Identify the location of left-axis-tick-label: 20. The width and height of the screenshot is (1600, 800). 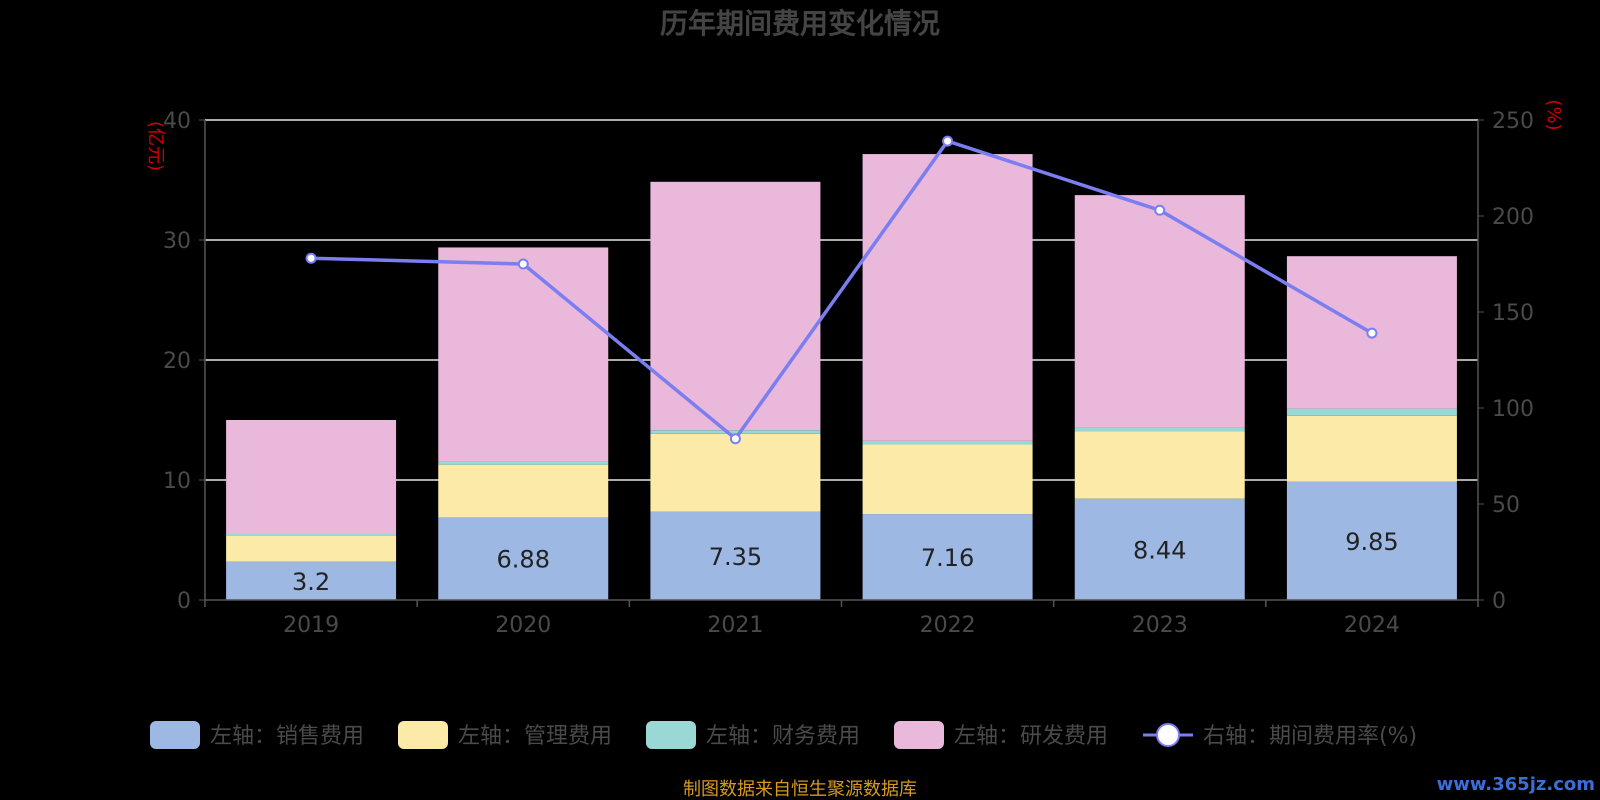
(177, 361).